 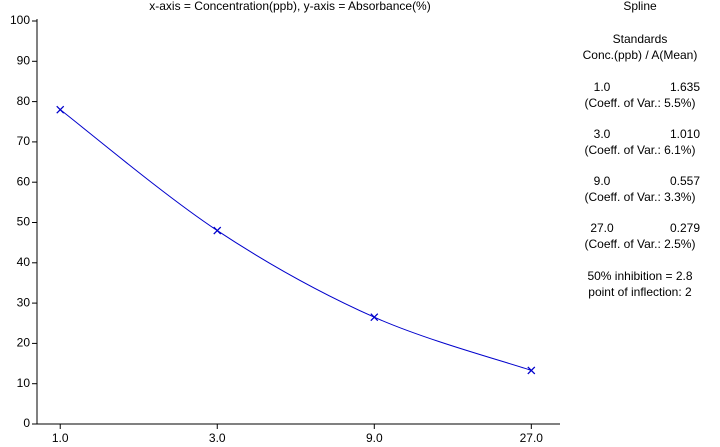 What do you see at coordinates (24, 60) in the screenshot?
I see `y-tick-label: 90` at bounding box center [24, 60].